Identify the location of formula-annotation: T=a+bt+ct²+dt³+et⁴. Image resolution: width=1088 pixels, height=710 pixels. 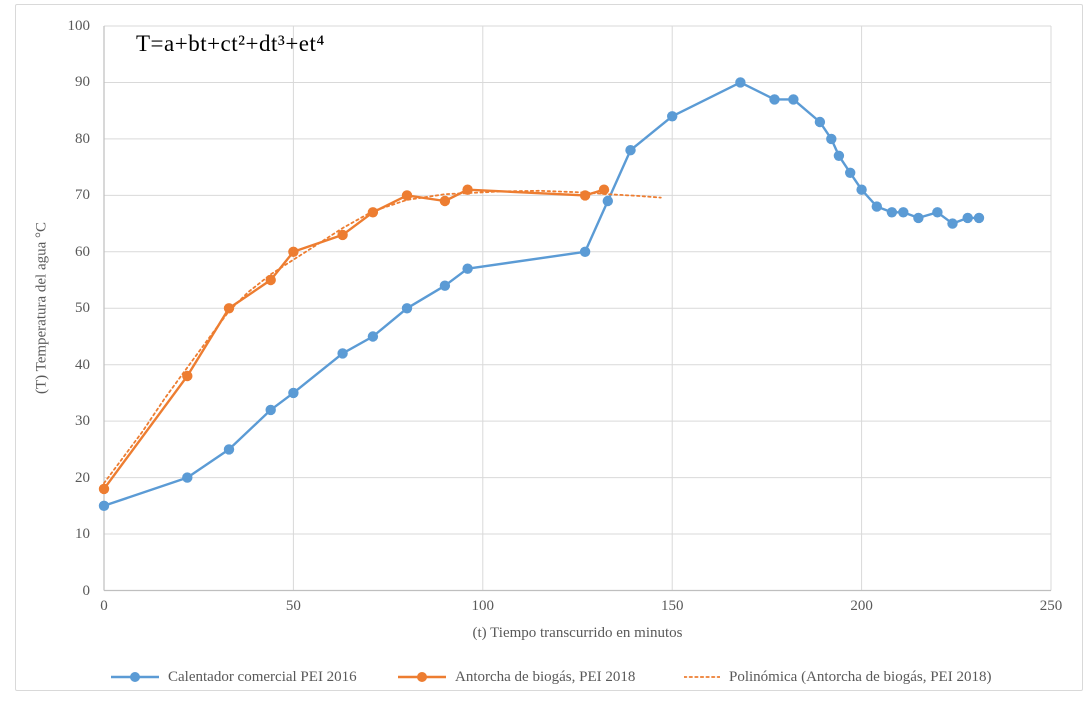
(230, 43).